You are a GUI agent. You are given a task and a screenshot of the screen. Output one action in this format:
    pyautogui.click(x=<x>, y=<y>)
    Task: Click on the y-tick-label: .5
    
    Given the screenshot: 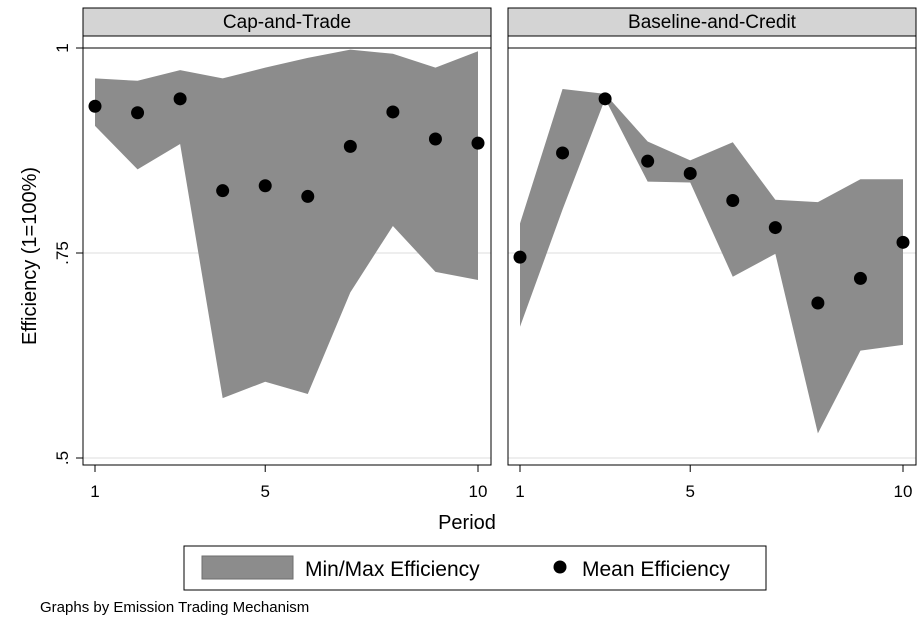 What is the action you would take?
    pyautogui.click(x=62, y=458)
    